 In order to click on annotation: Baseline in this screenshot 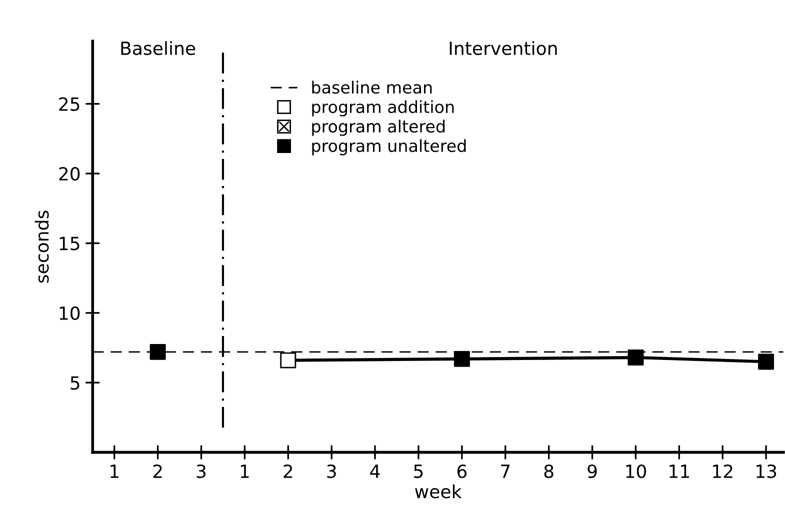, I will do `click(158, 48)`.